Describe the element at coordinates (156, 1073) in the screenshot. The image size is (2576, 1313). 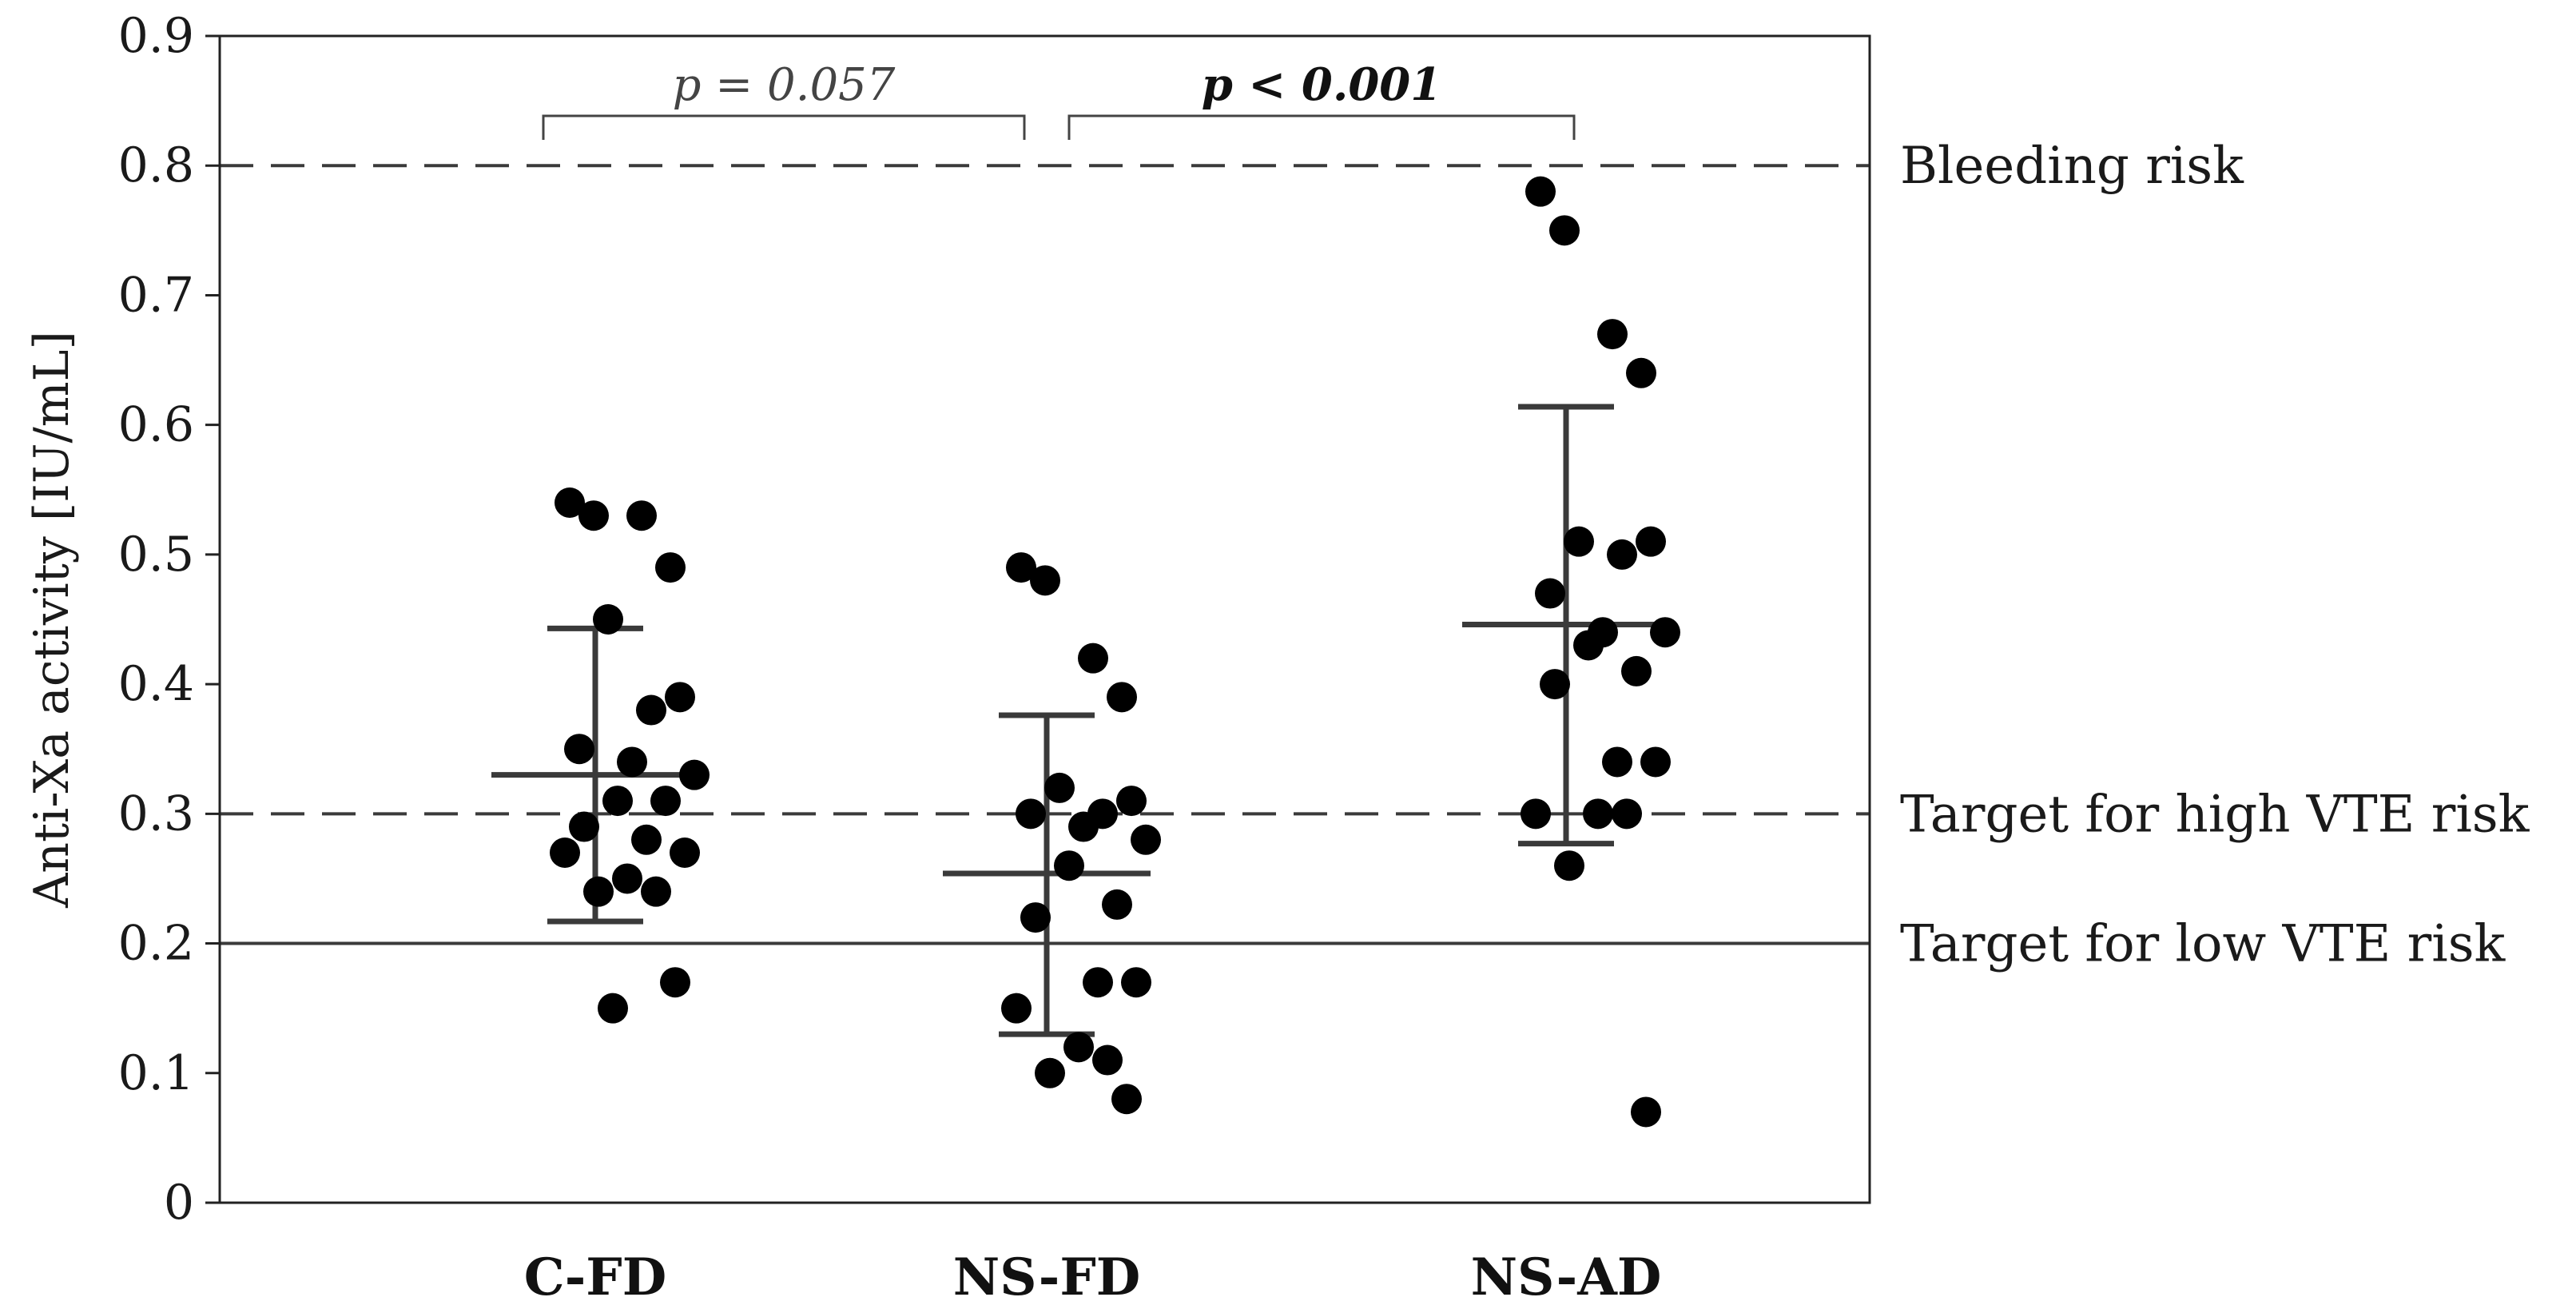
I see `y-tick-label: 0.1` at that location.